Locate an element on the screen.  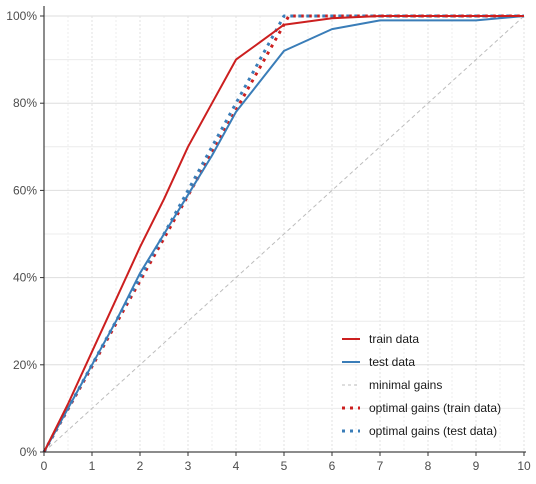
x-tick-label: 10 is located at coordinates (524, 466).